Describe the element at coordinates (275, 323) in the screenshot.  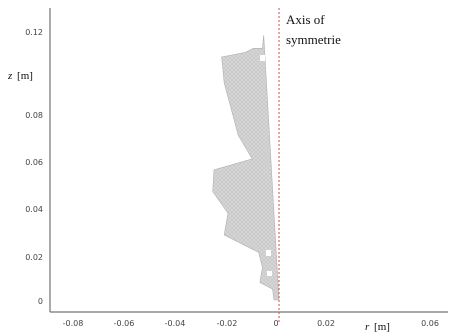
I see `x-tick-label: 0` at that location.